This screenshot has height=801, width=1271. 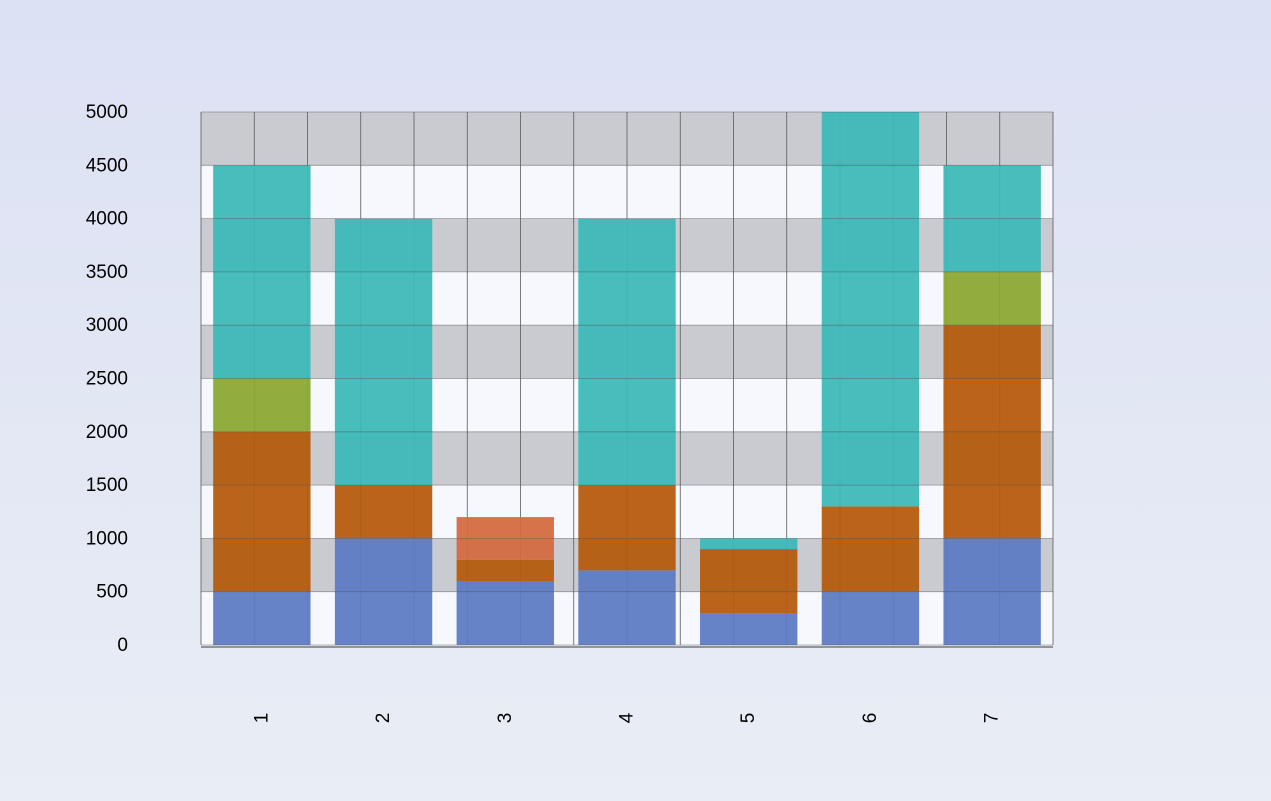 I want to click on x-tick-label: 6, so click(x=870, y=718).